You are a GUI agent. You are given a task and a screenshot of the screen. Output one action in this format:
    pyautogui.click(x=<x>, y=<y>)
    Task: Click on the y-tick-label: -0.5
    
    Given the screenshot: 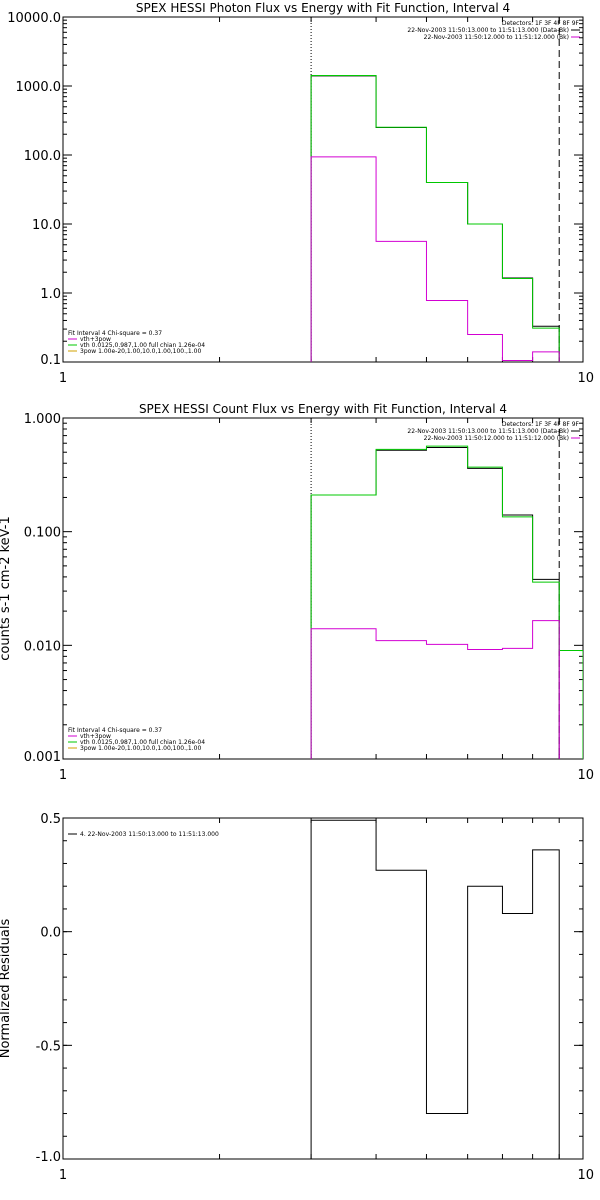 What is the action you would take?
    pyautogui.click(x=48, y=1046)
    